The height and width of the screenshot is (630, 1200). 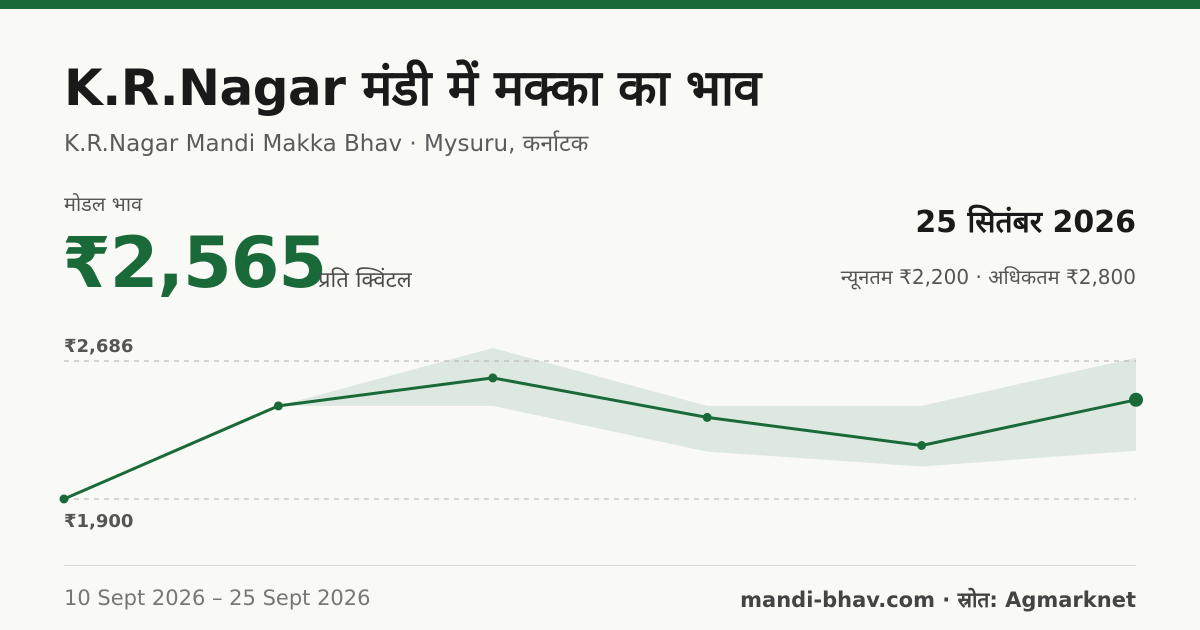 I want to click on min-max-price: न्यूनतम ₹2,200 · अधिकतम ₹2,800, so click(x=988, y=277).